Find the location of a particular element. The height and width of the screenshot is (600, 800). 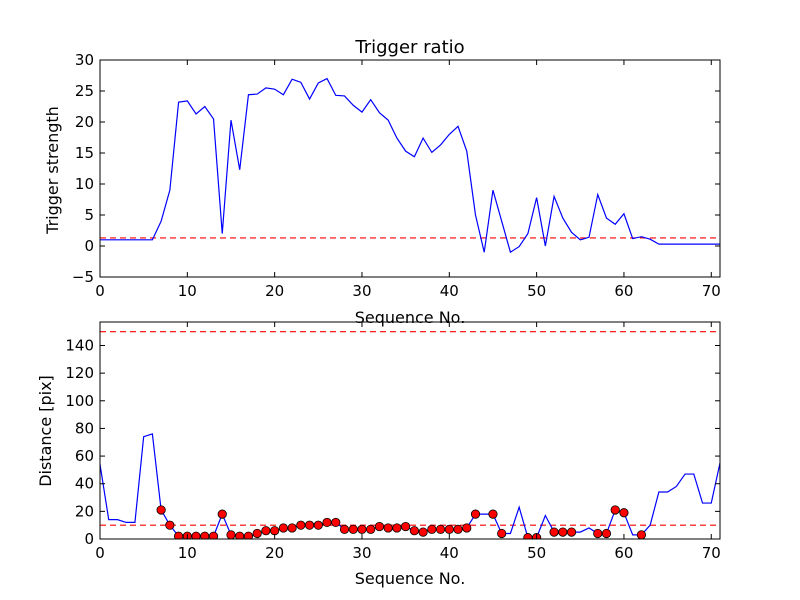

y-tick-label: 5 is located at coordinates (89, 215).